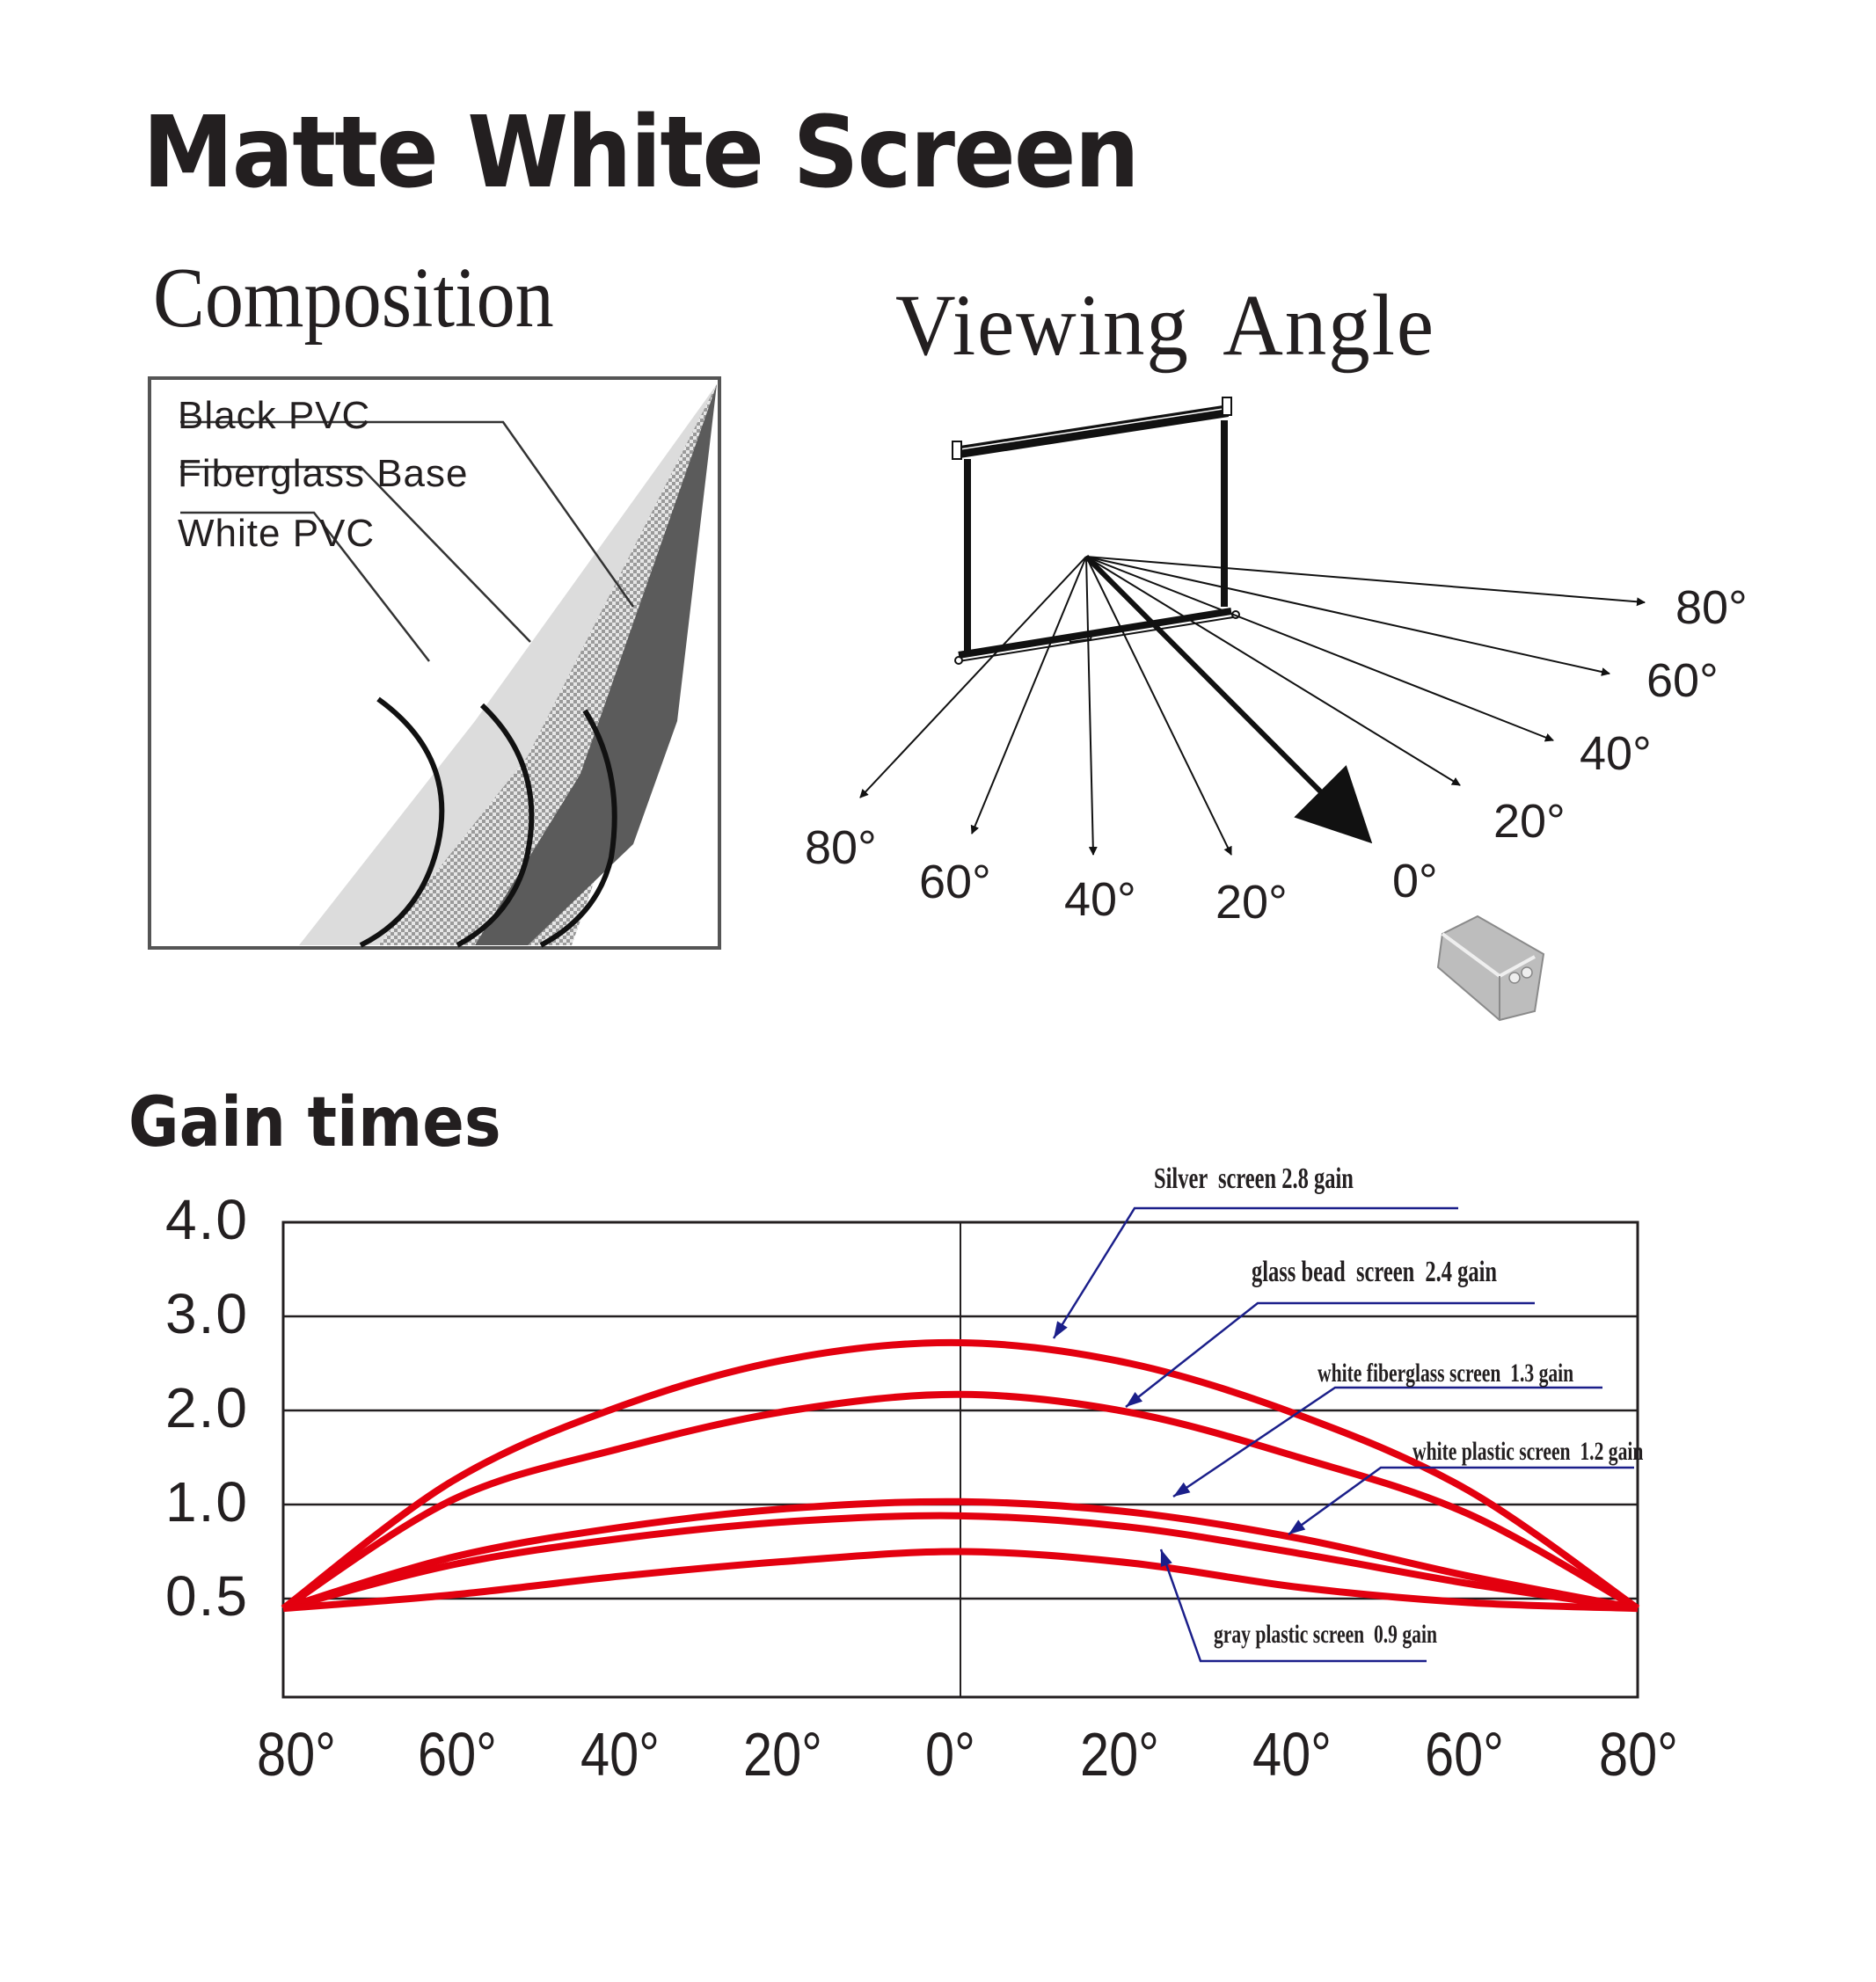  Describe the element at coordinates (950, 1754) in the screenshot. I see `x-tick-label: 0°` at that location.